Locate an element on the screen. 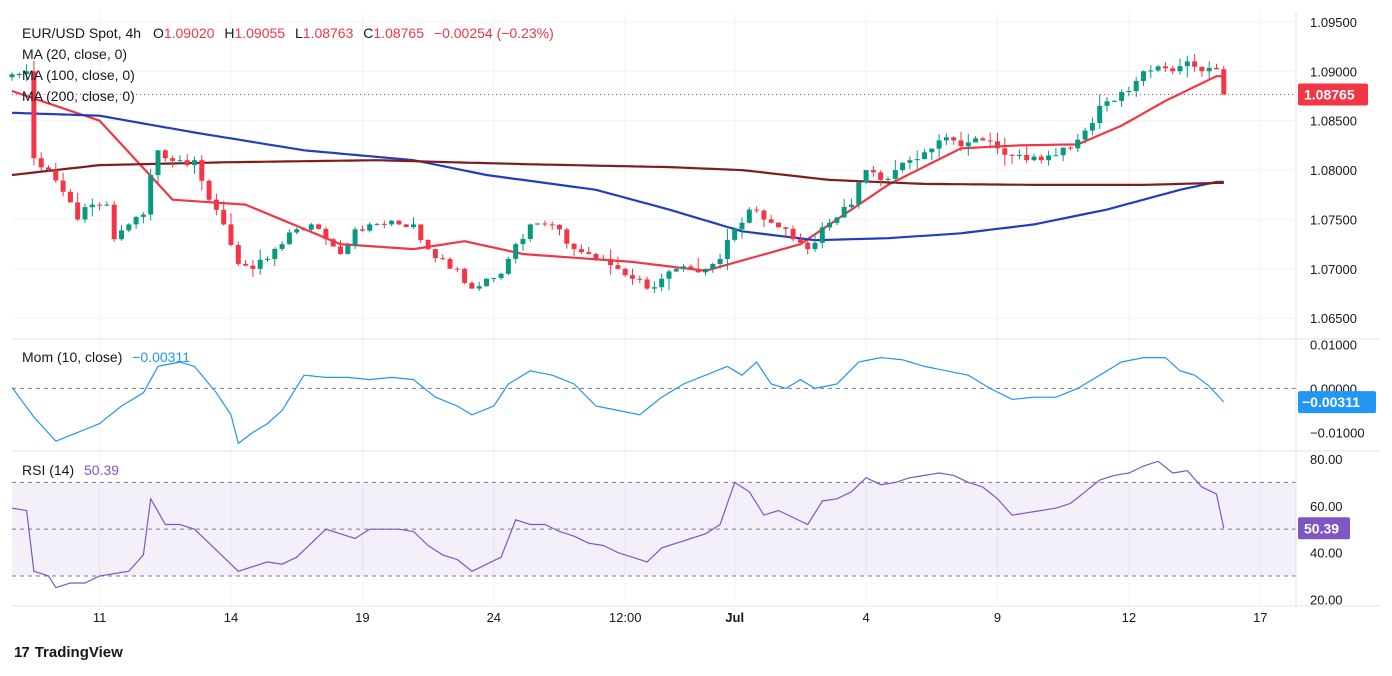 The height and width of the screenshot is (676, 1392). tradingview-logo-icon: 17 is located at coordinates (22, 652).